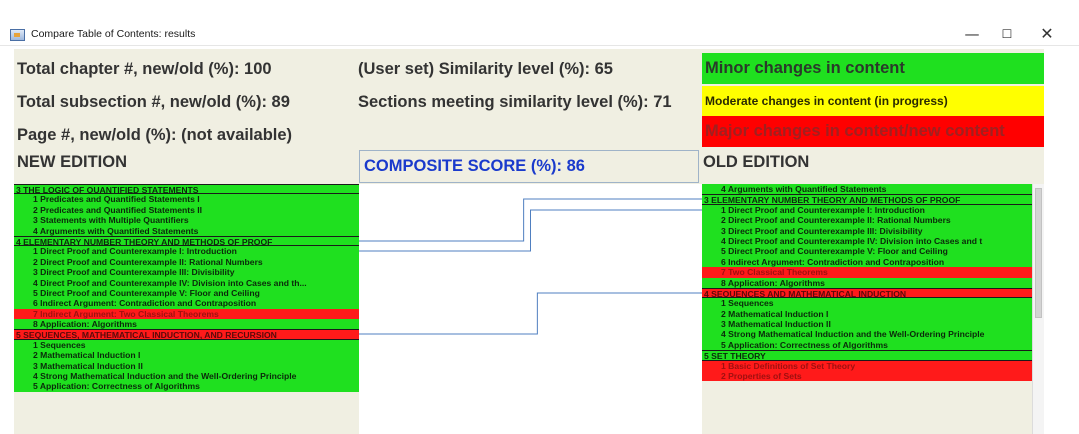 This screenshot has width=1079, height=434. Describe the element at coordinates (873, 68) in the screenshot. I see `legend-minor-changes: Minor changes in content` at that location.